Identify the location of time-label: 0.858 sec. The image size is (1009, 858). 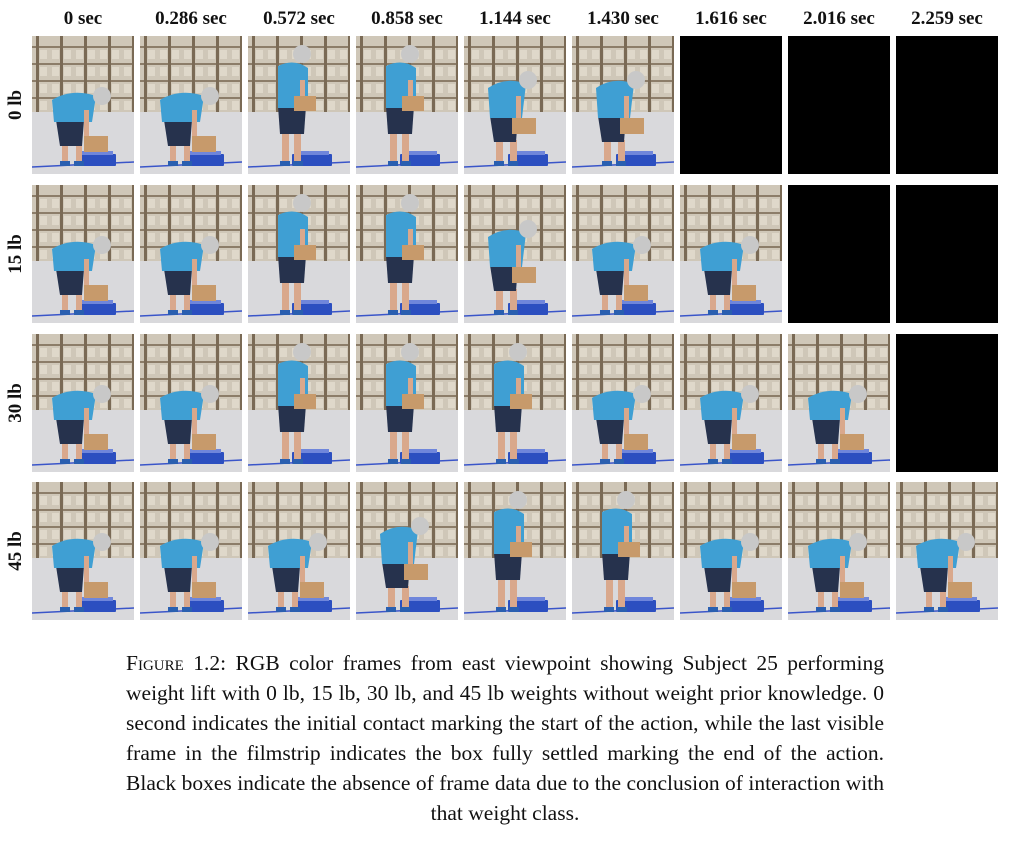
(407, 18).